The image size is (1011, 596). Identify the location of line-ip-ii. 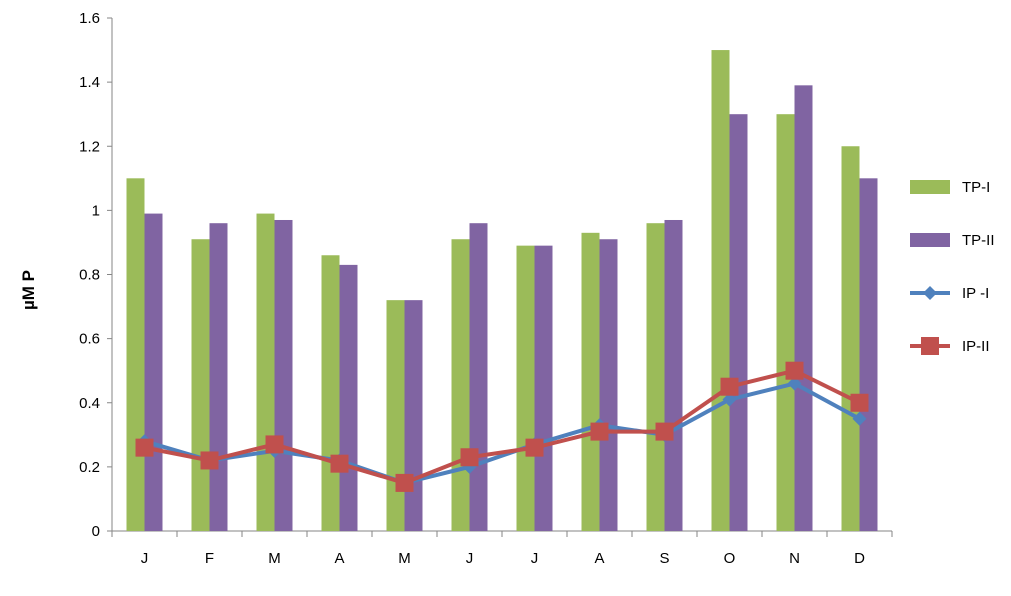
(502, 426).